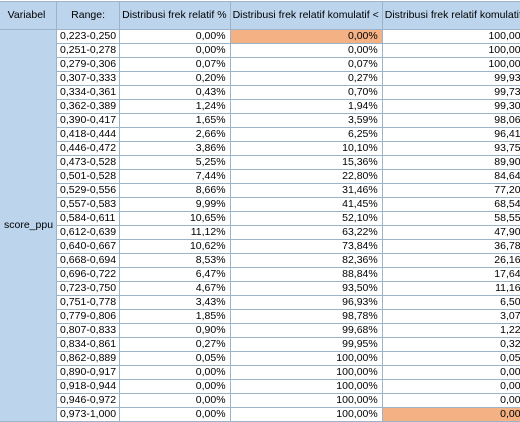  What do you see at coordinates (306, 190) in the screenshot?
I see `komulatif-kurang-cell: 31,46%` at bounding box center [306, 190].